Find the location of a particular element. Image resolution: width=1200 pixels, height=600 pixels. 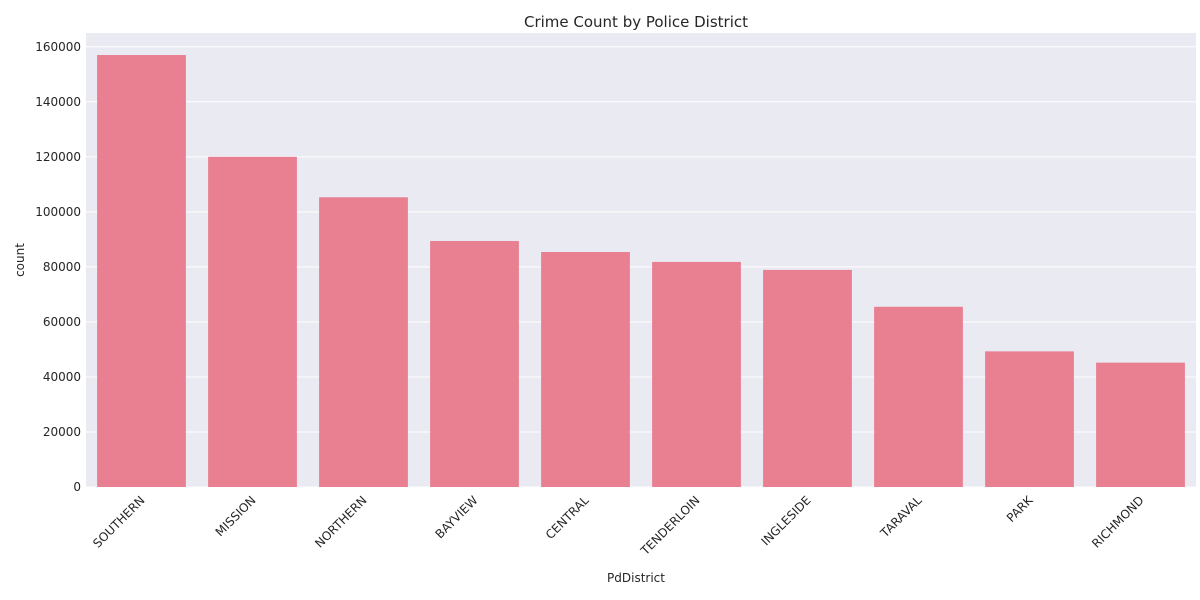

x-tick-label: SOUTHERN is located at coordinates (118, 521).